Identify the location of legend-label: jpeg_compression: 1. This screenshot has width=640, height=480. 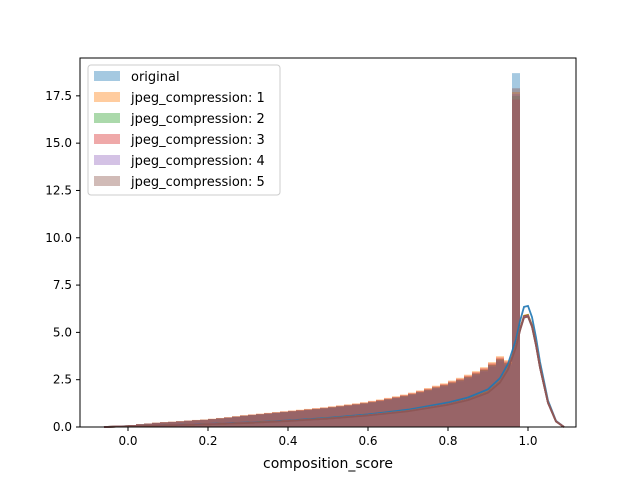
(197, 98).